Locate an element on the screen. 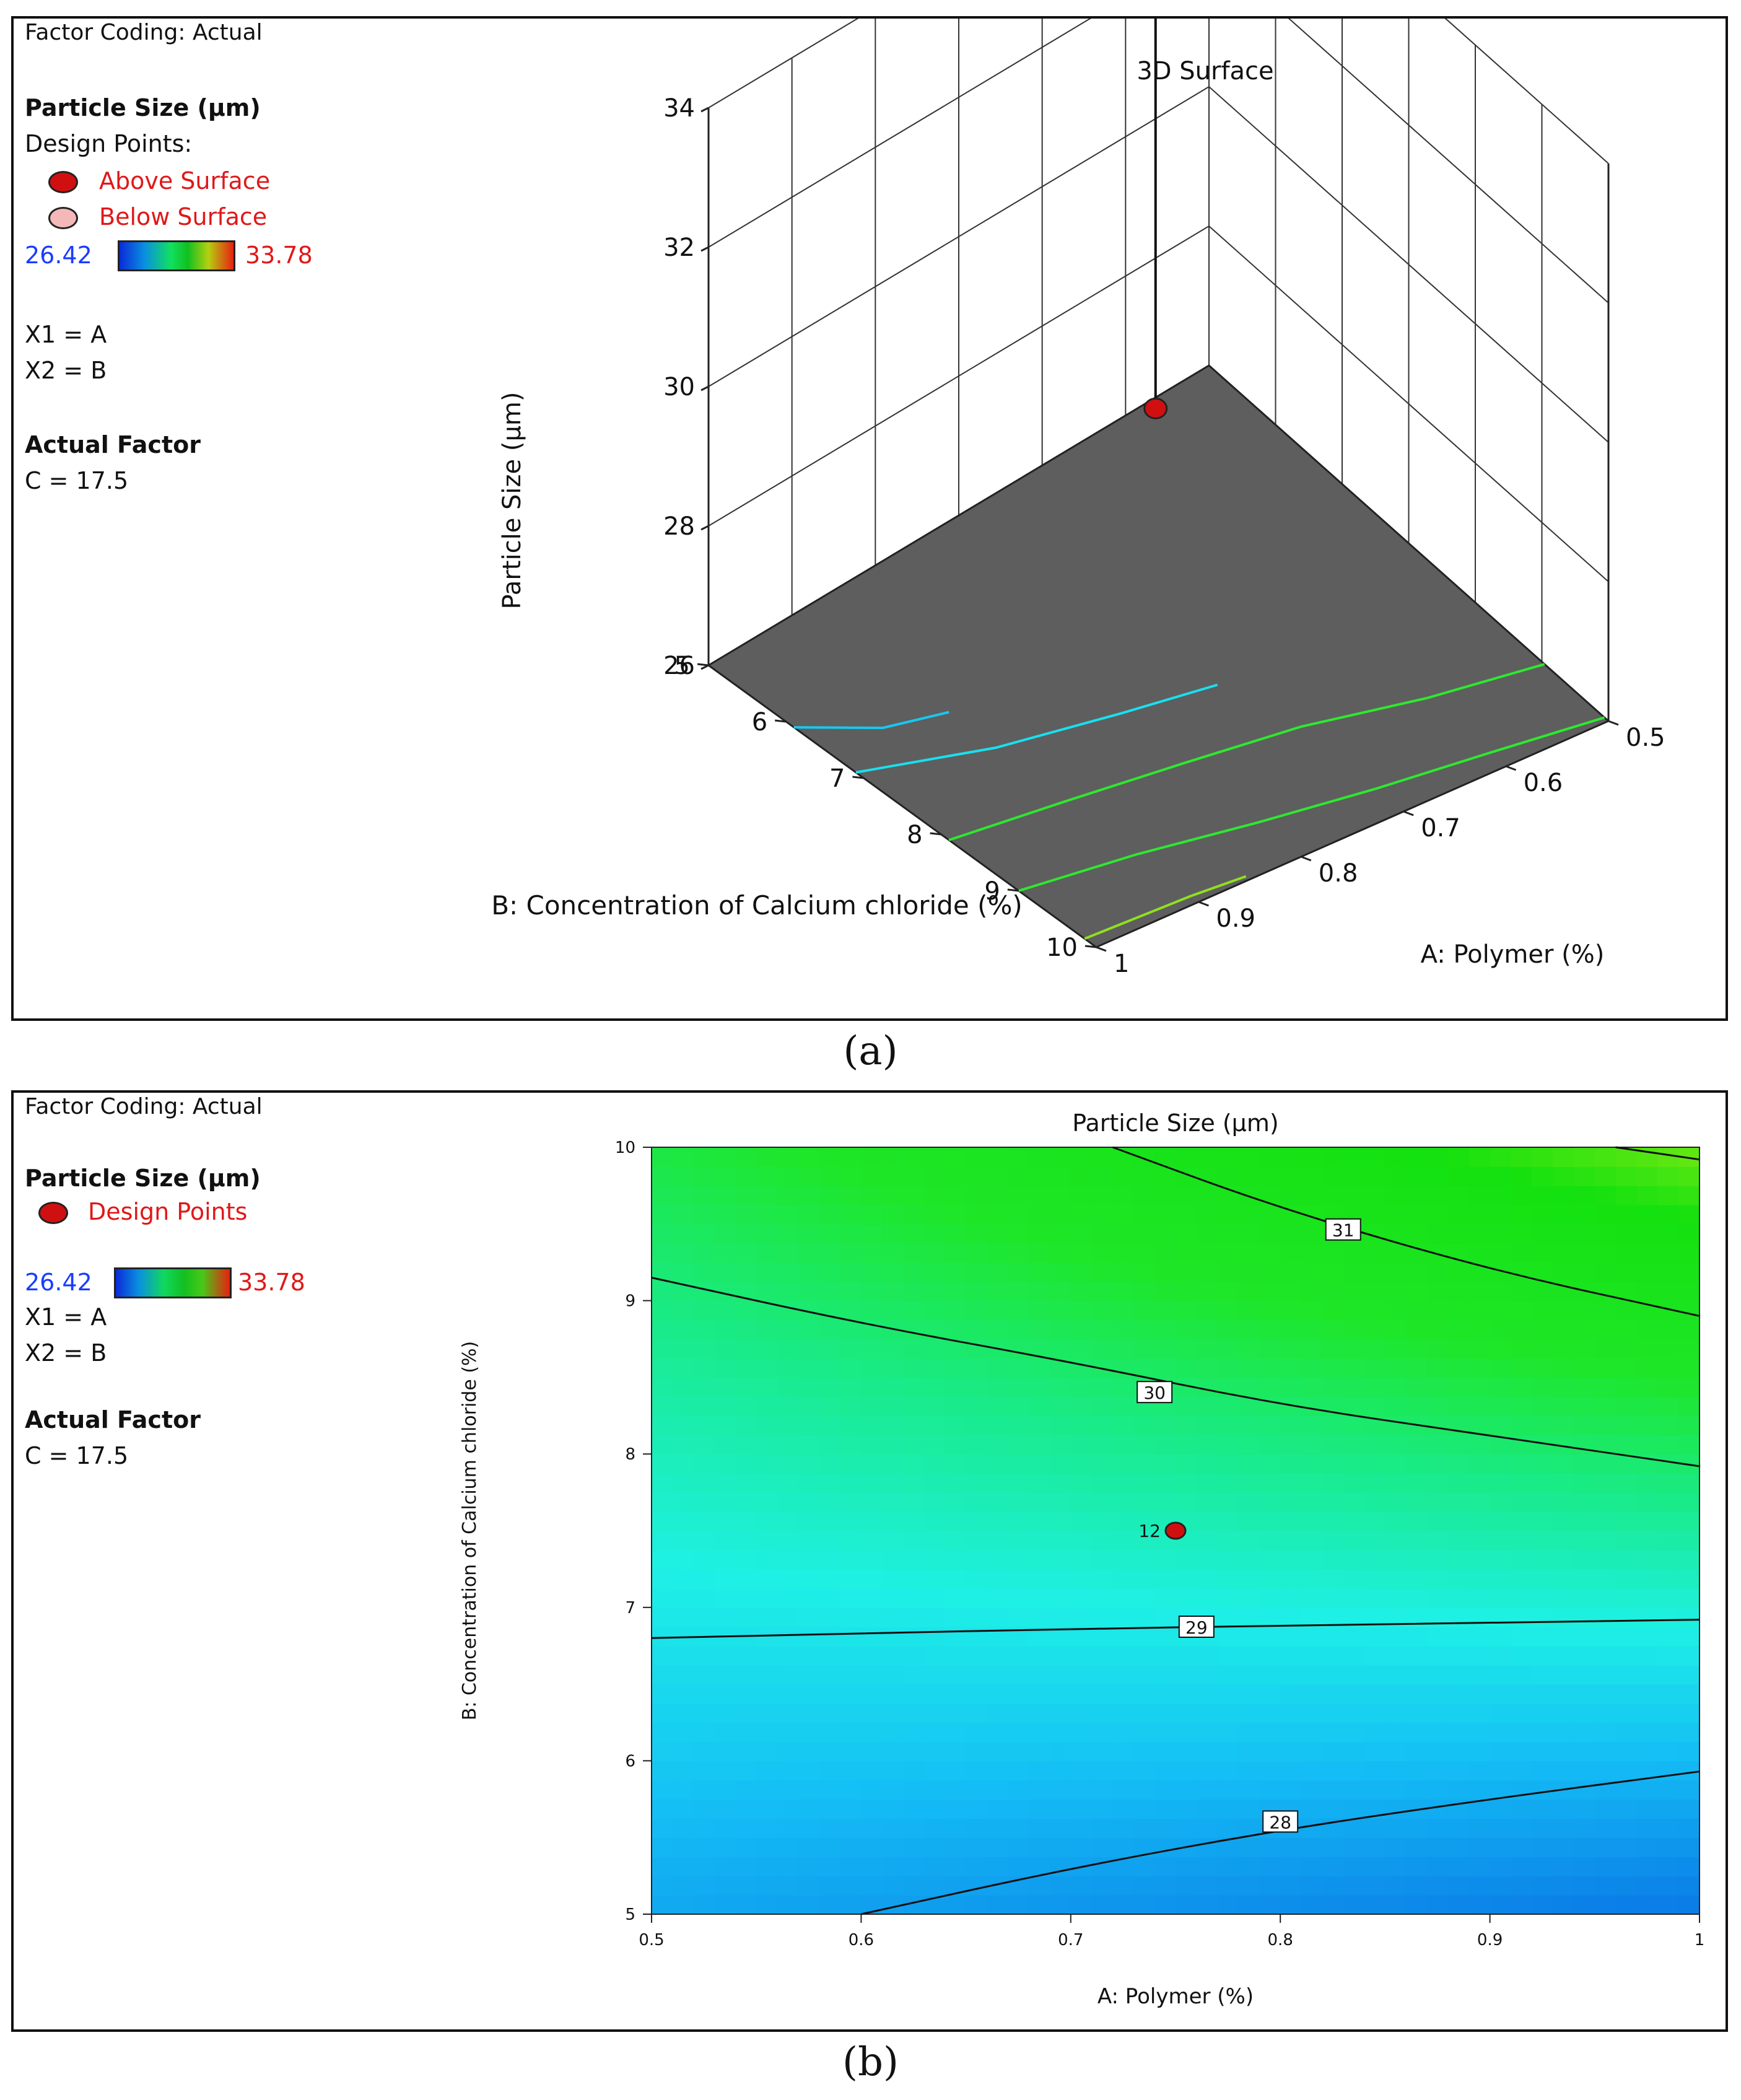  x-tick-label: 0.5 is located at coordinates (651, 1940).